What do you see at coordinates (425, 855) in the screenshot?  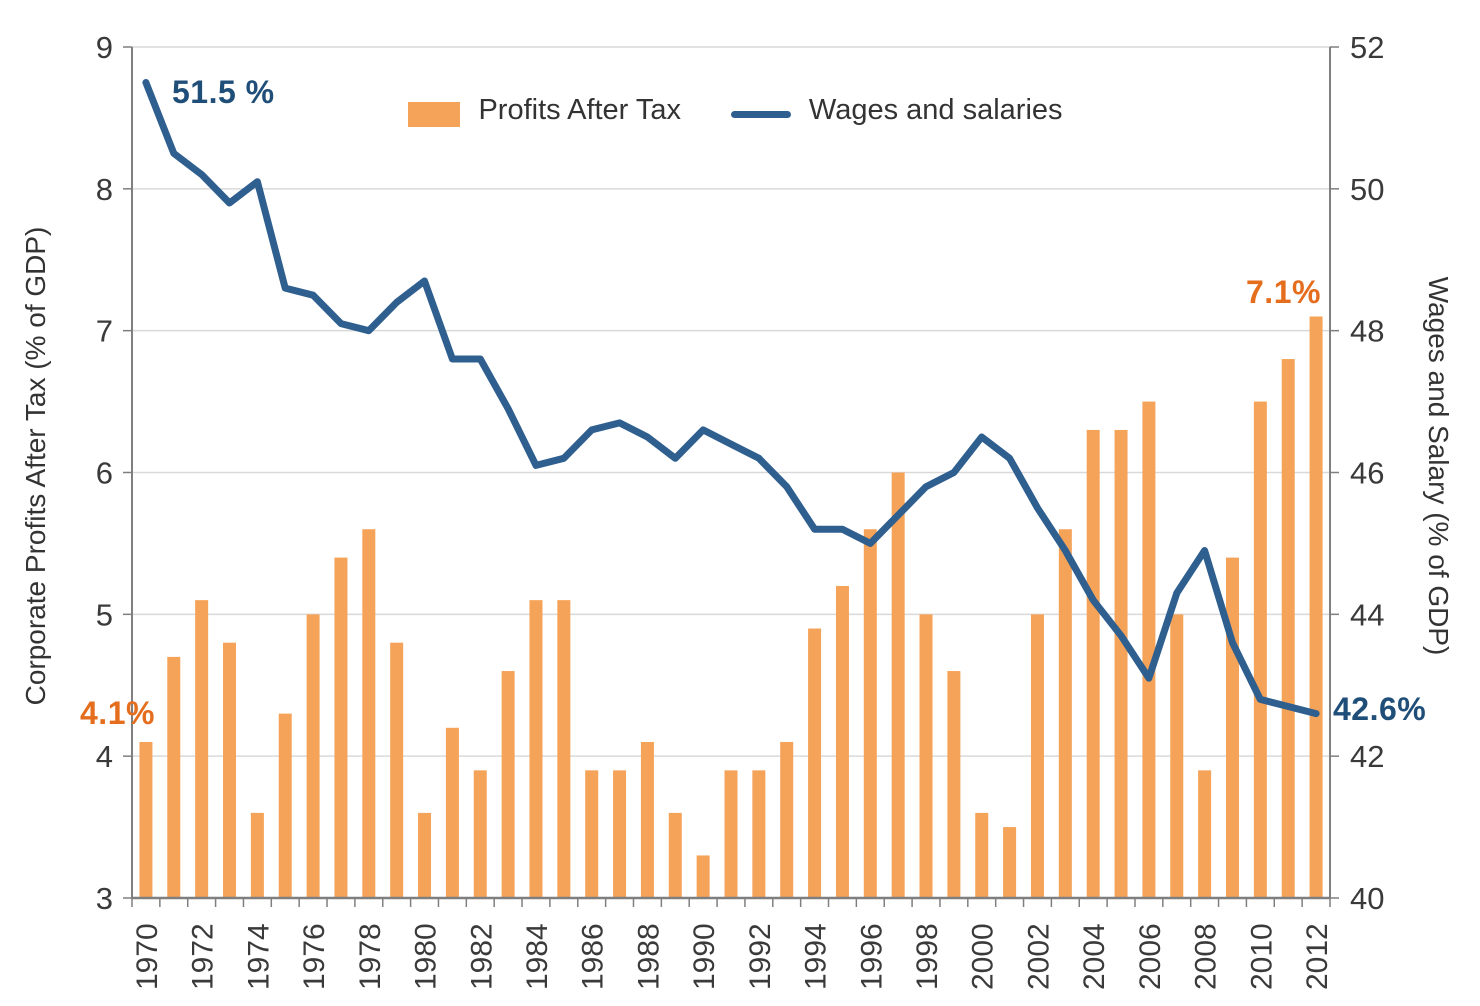 I see `bar-1980` at bounding box center [425, 855].